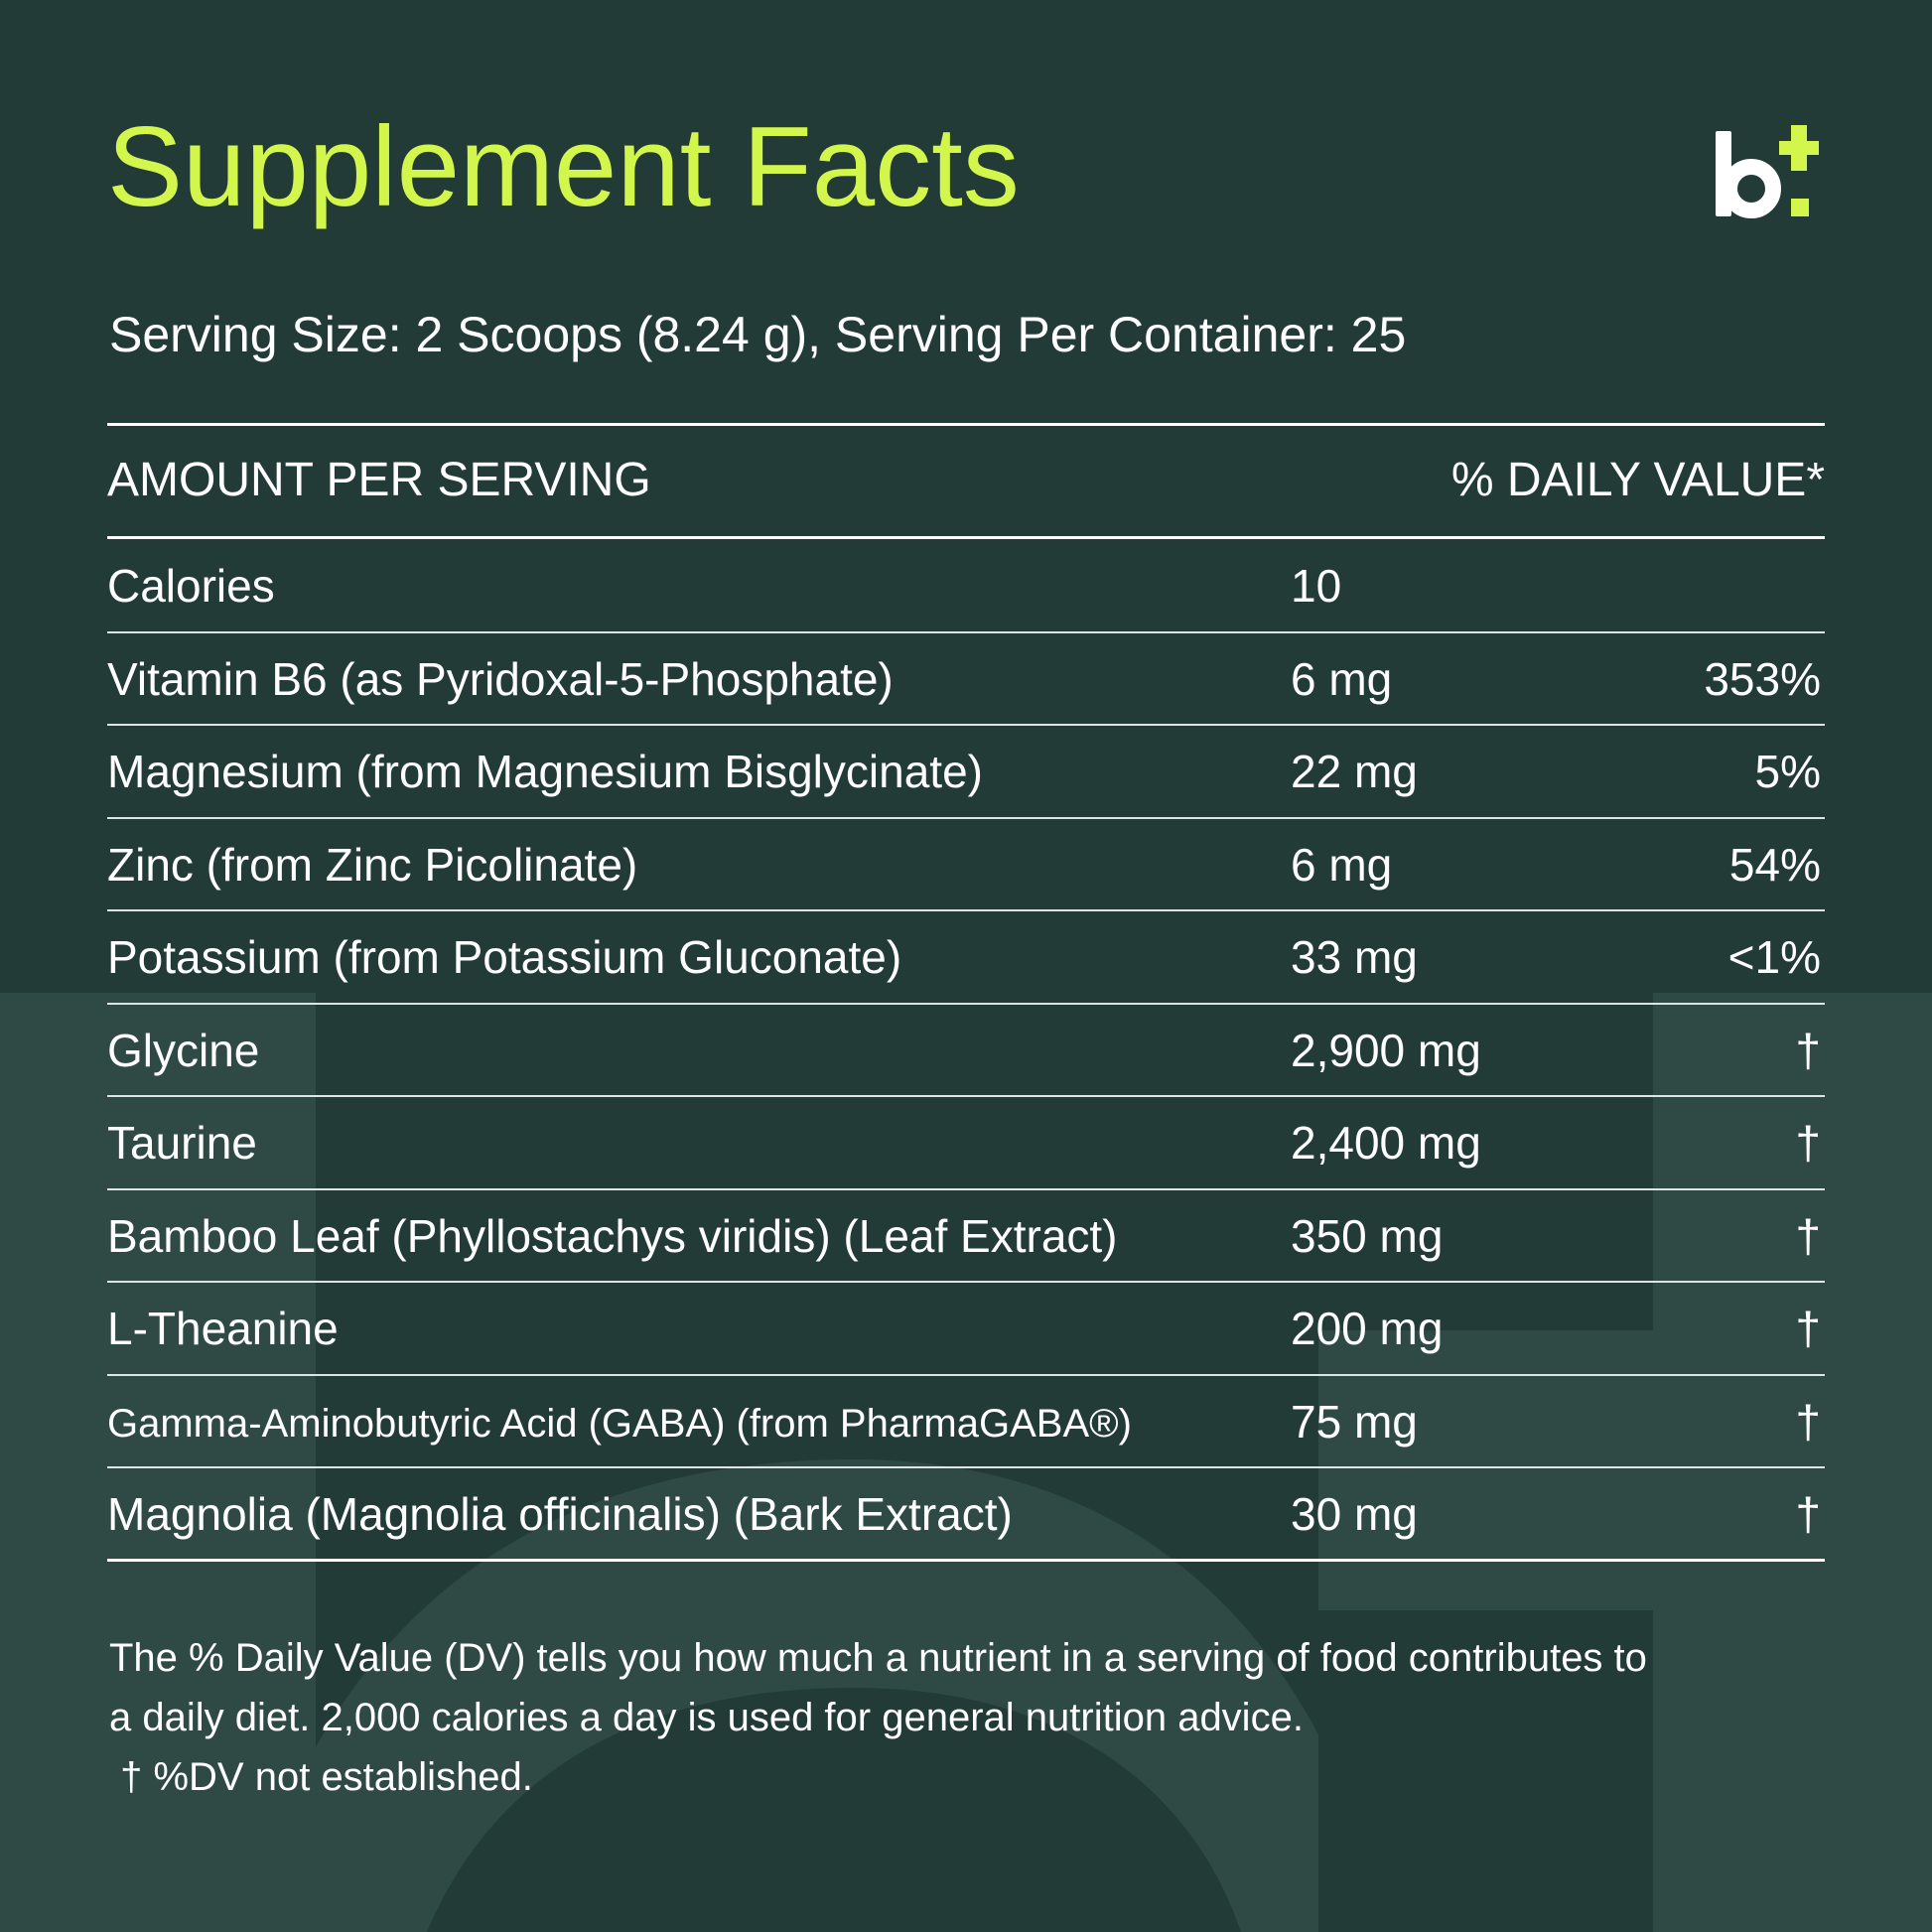  What do you see at coordinates (564, 167) in the screenshot?
I see `page-title: Supplement Facts` at bounding box center [564, 167].